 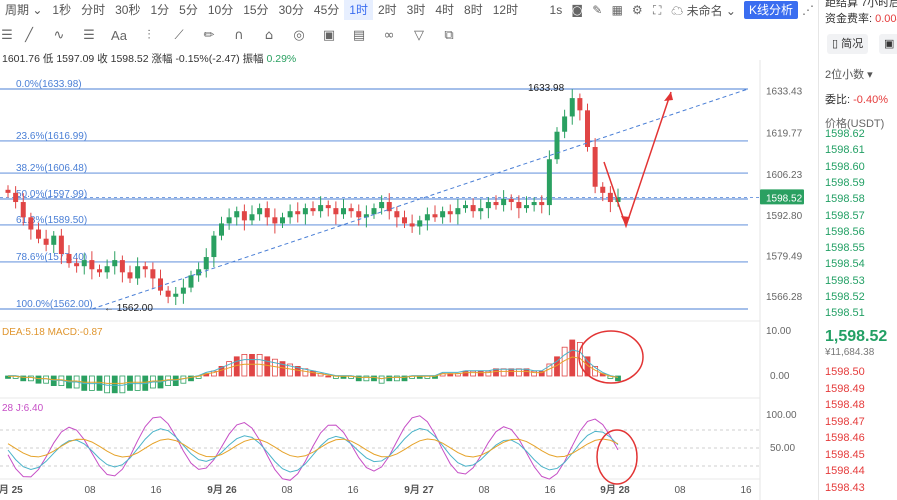 I want to click on interval-1s-button: 1s, so click(x=556, y=10).